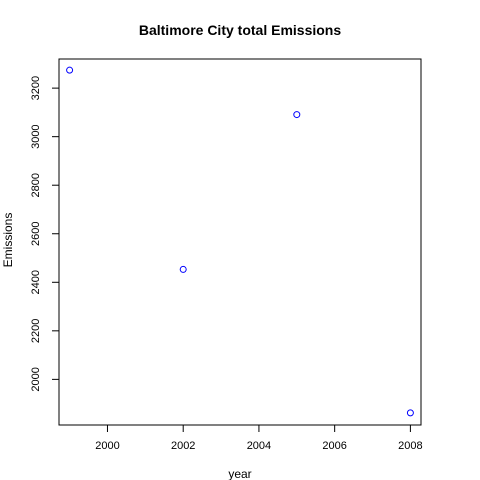 Image resolution: width=480 pixels, height=480 pixels. What do you see at coordinates (107, 446) in the screenshot?
I see `x-tick-label: 2000` at bounding box center [107, 446].